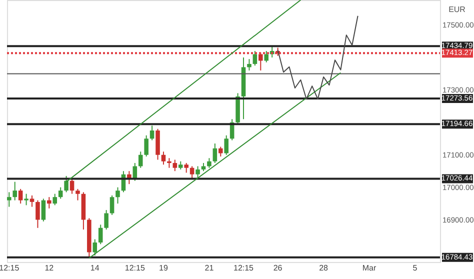  I want to click on x-tick-label: 12, so click(49, 268).